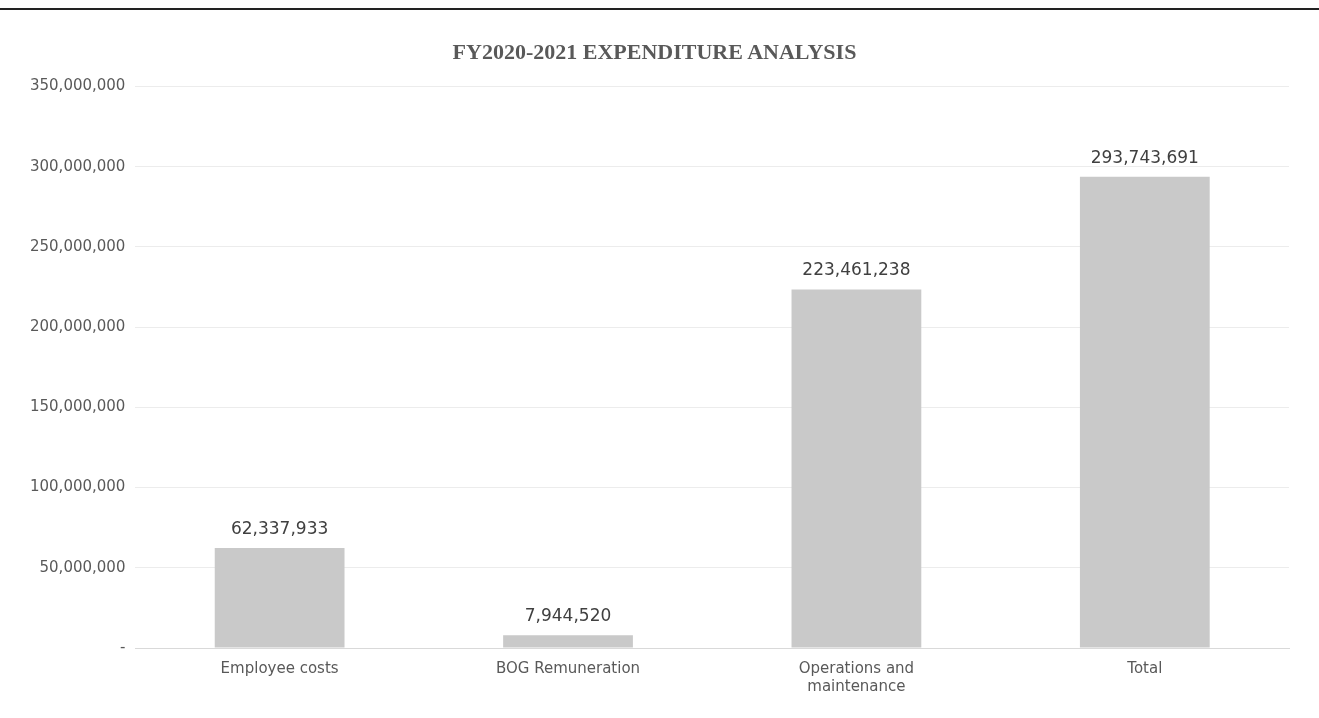 Image resolution: width=1319 pixels, height=718 pixels. I want to click on chart-title: FY2020-2021 EXPENDITURE ANALYSIS, so click(654, 51).